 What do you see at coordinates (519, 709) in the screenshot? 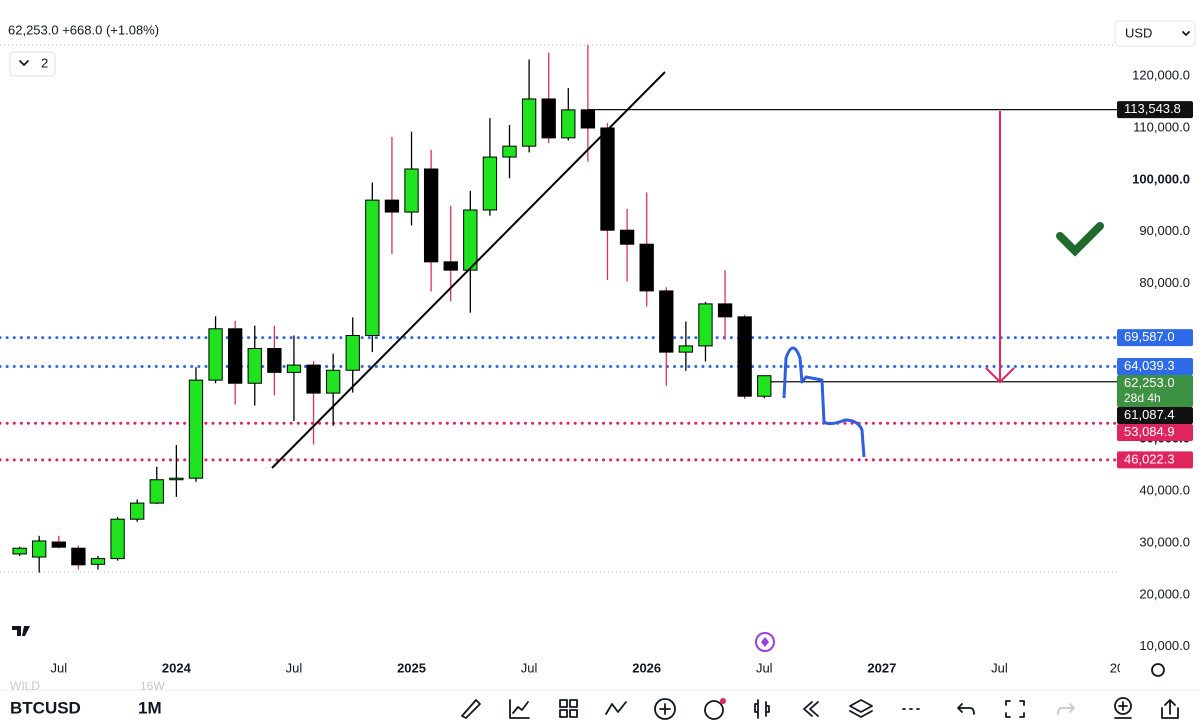
I see `indicators-tool` at bounding box center [519, 709].